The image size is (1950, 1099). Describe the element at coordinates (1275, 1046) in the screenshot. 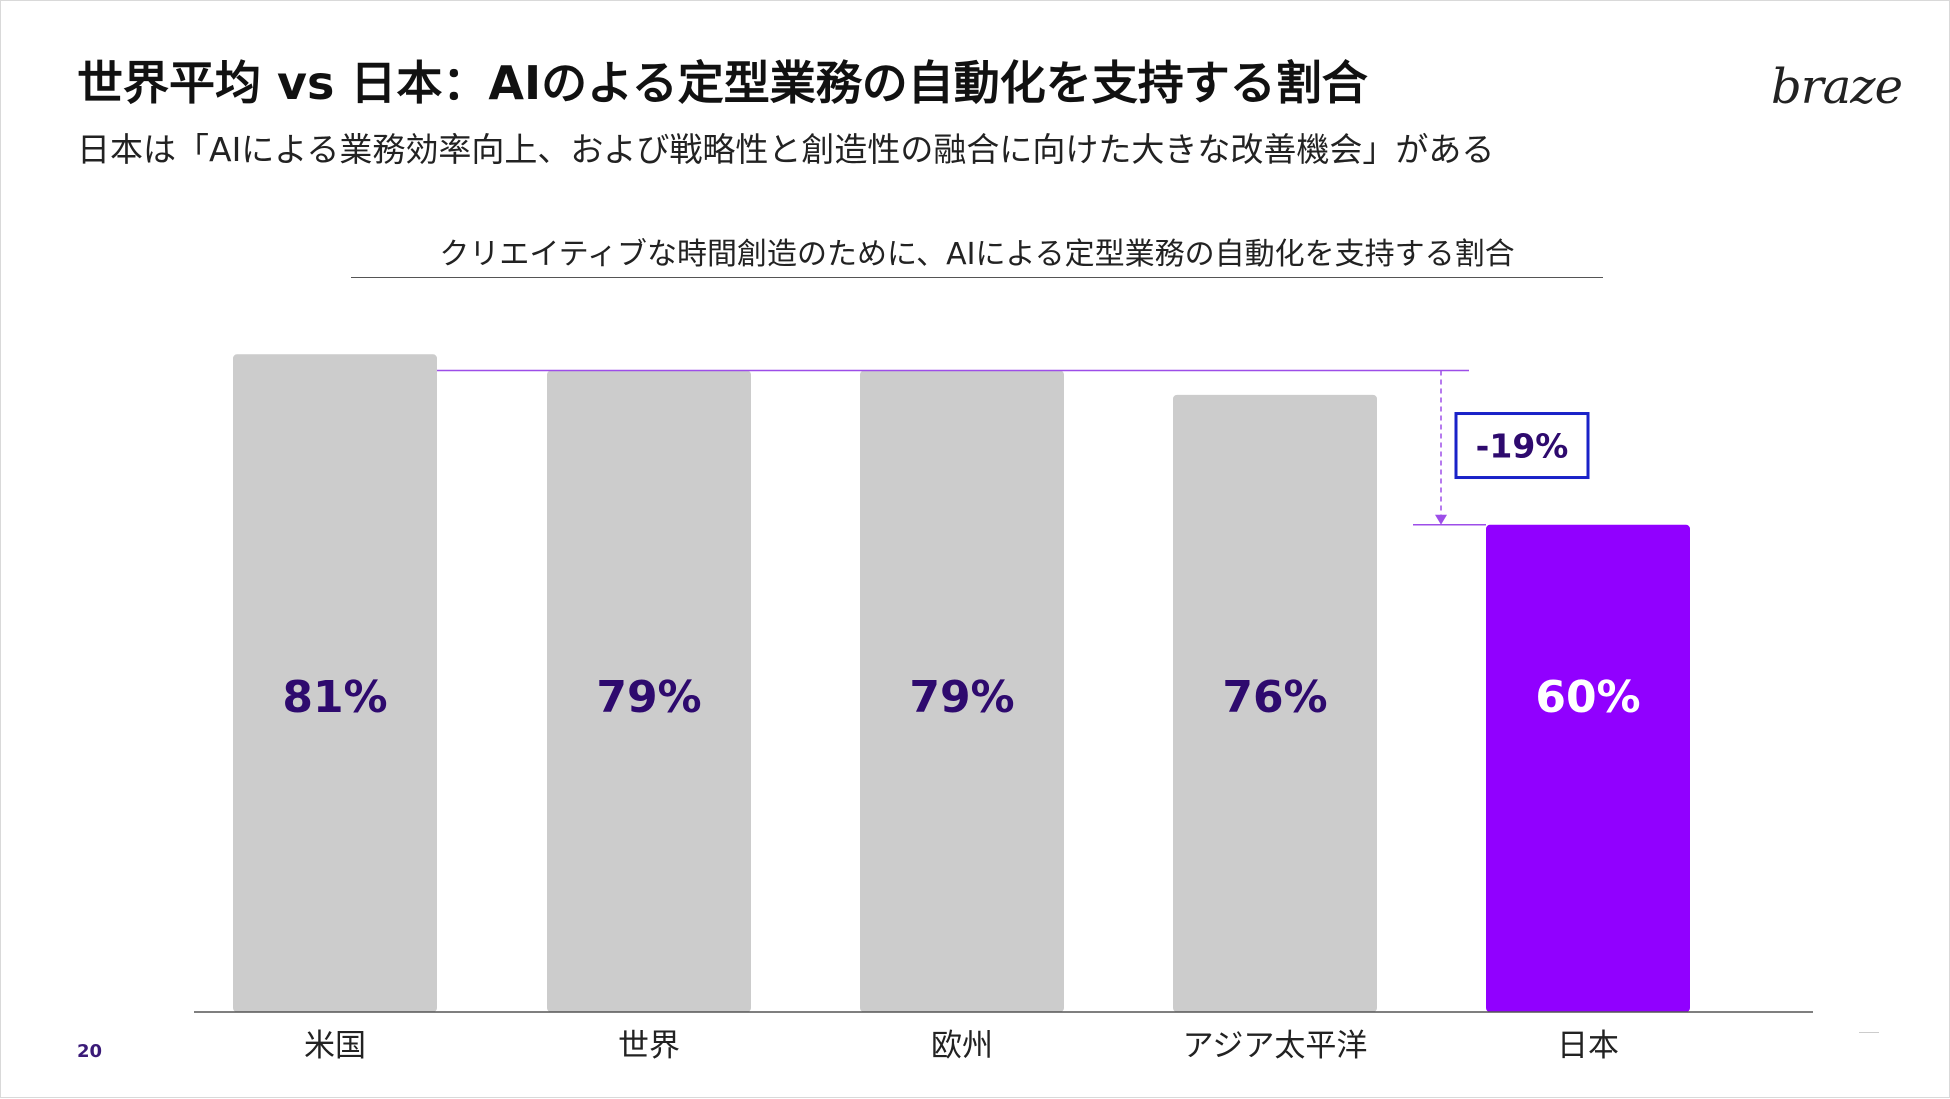

I see `category-label-4: アジア太平洋` at that location.